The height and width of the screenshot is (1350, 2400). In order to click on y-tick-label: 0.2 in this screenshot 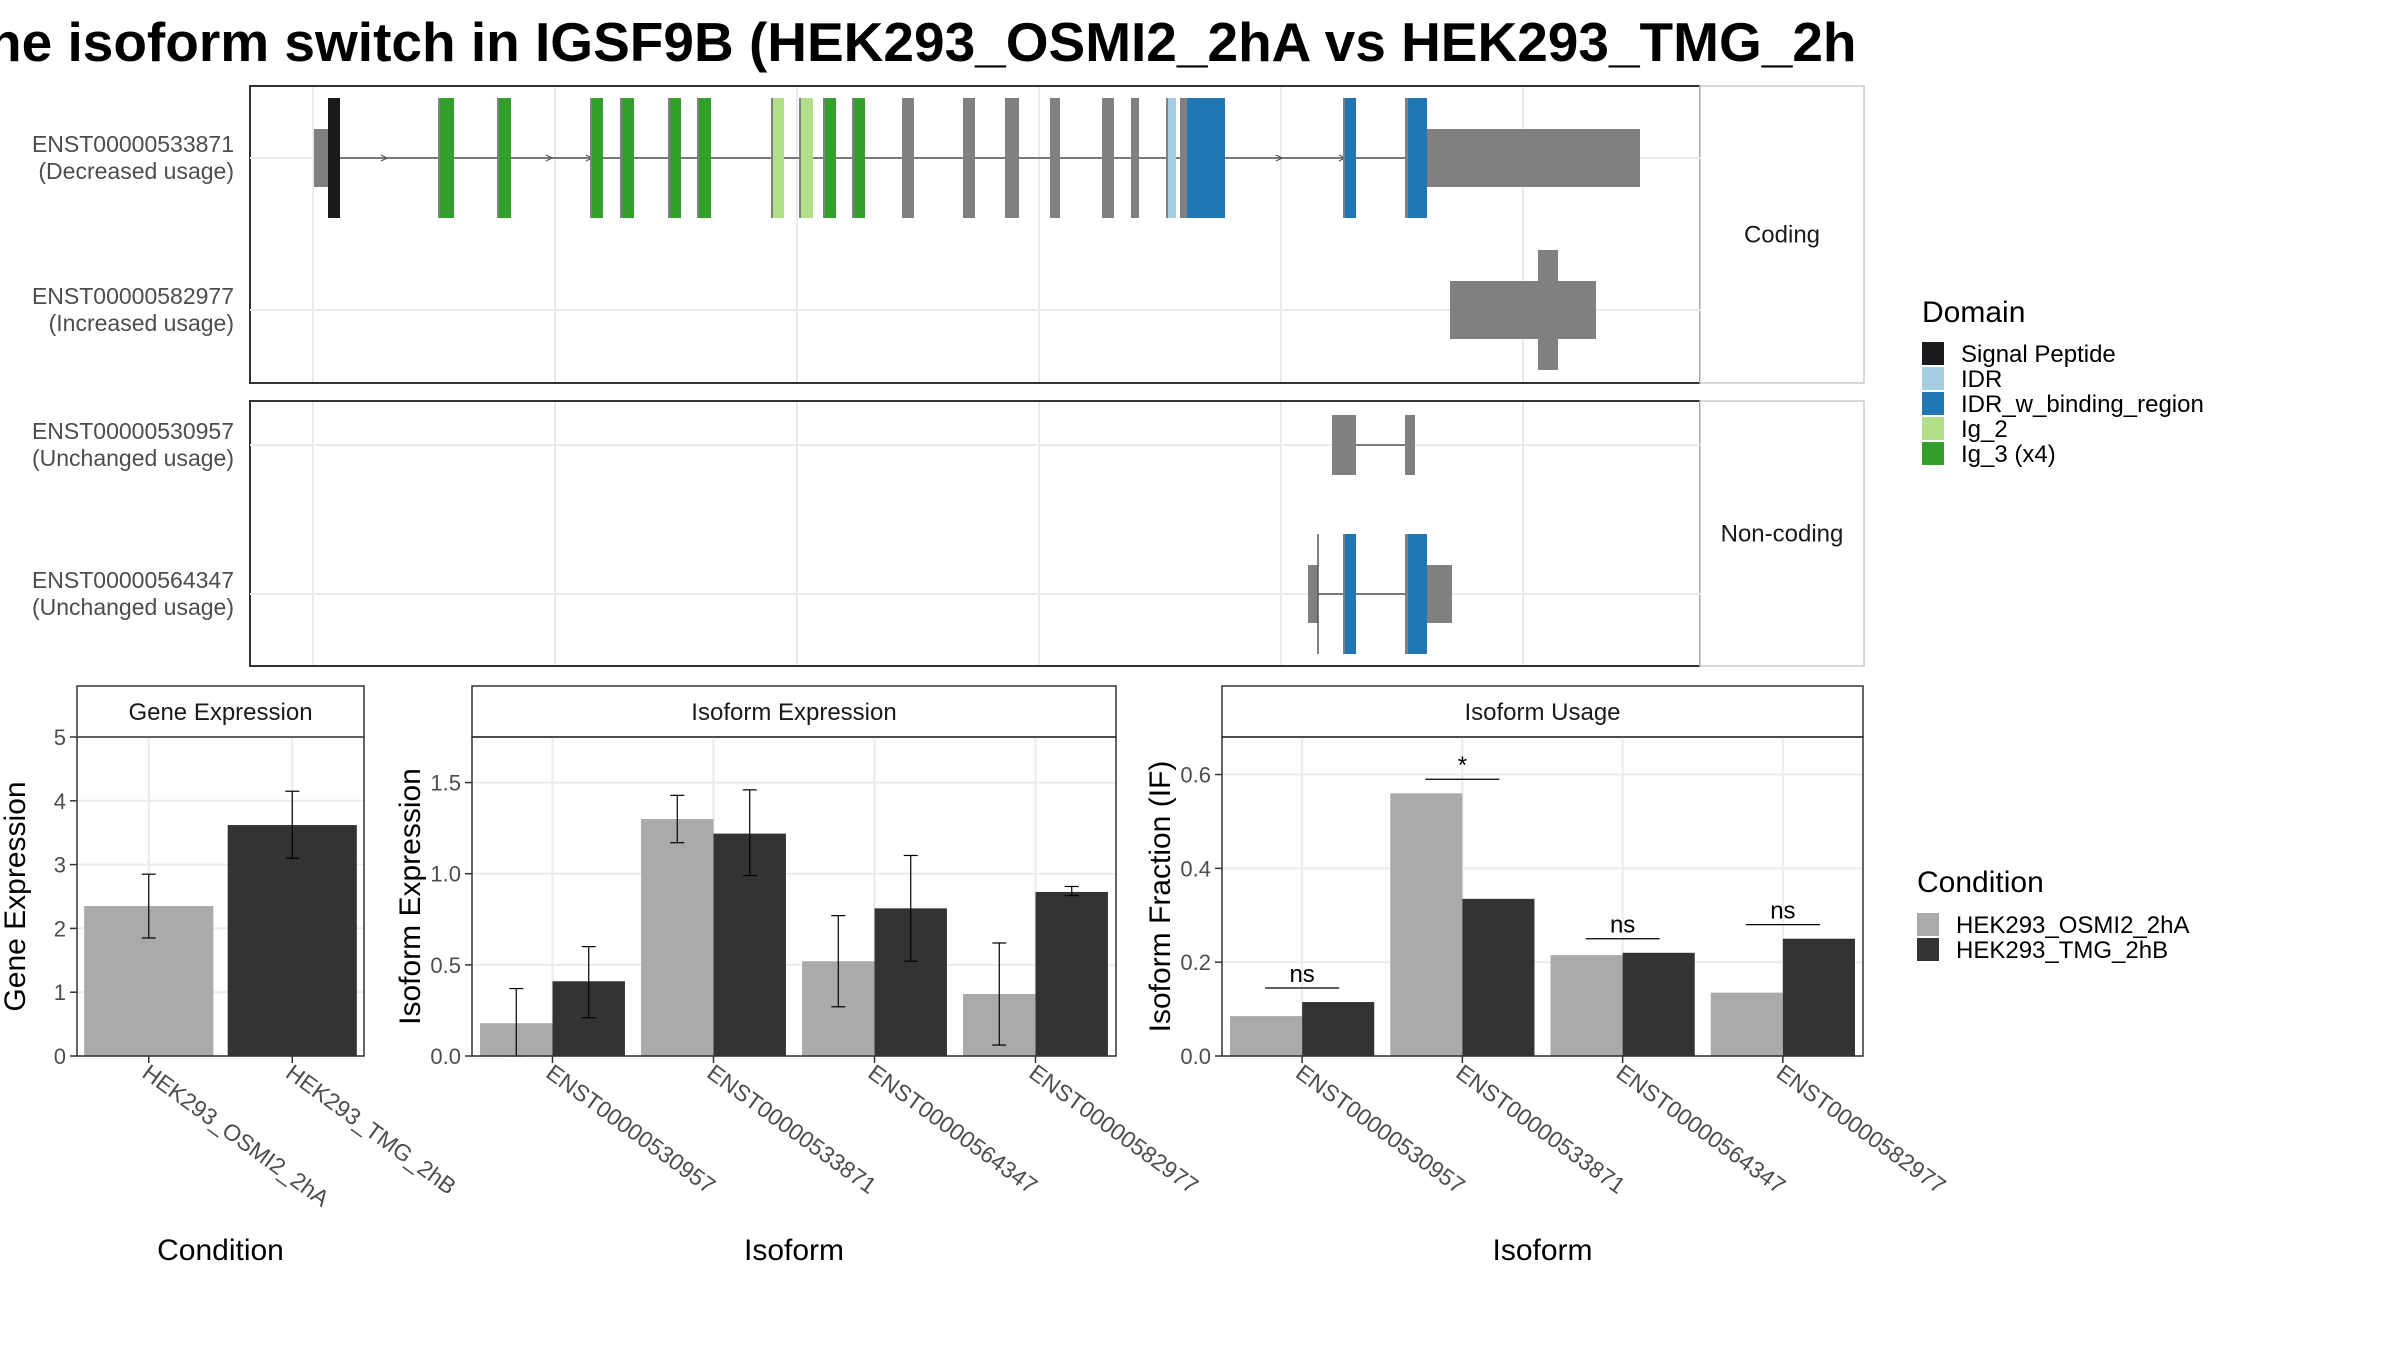, I will do `click(1195, 962)`.